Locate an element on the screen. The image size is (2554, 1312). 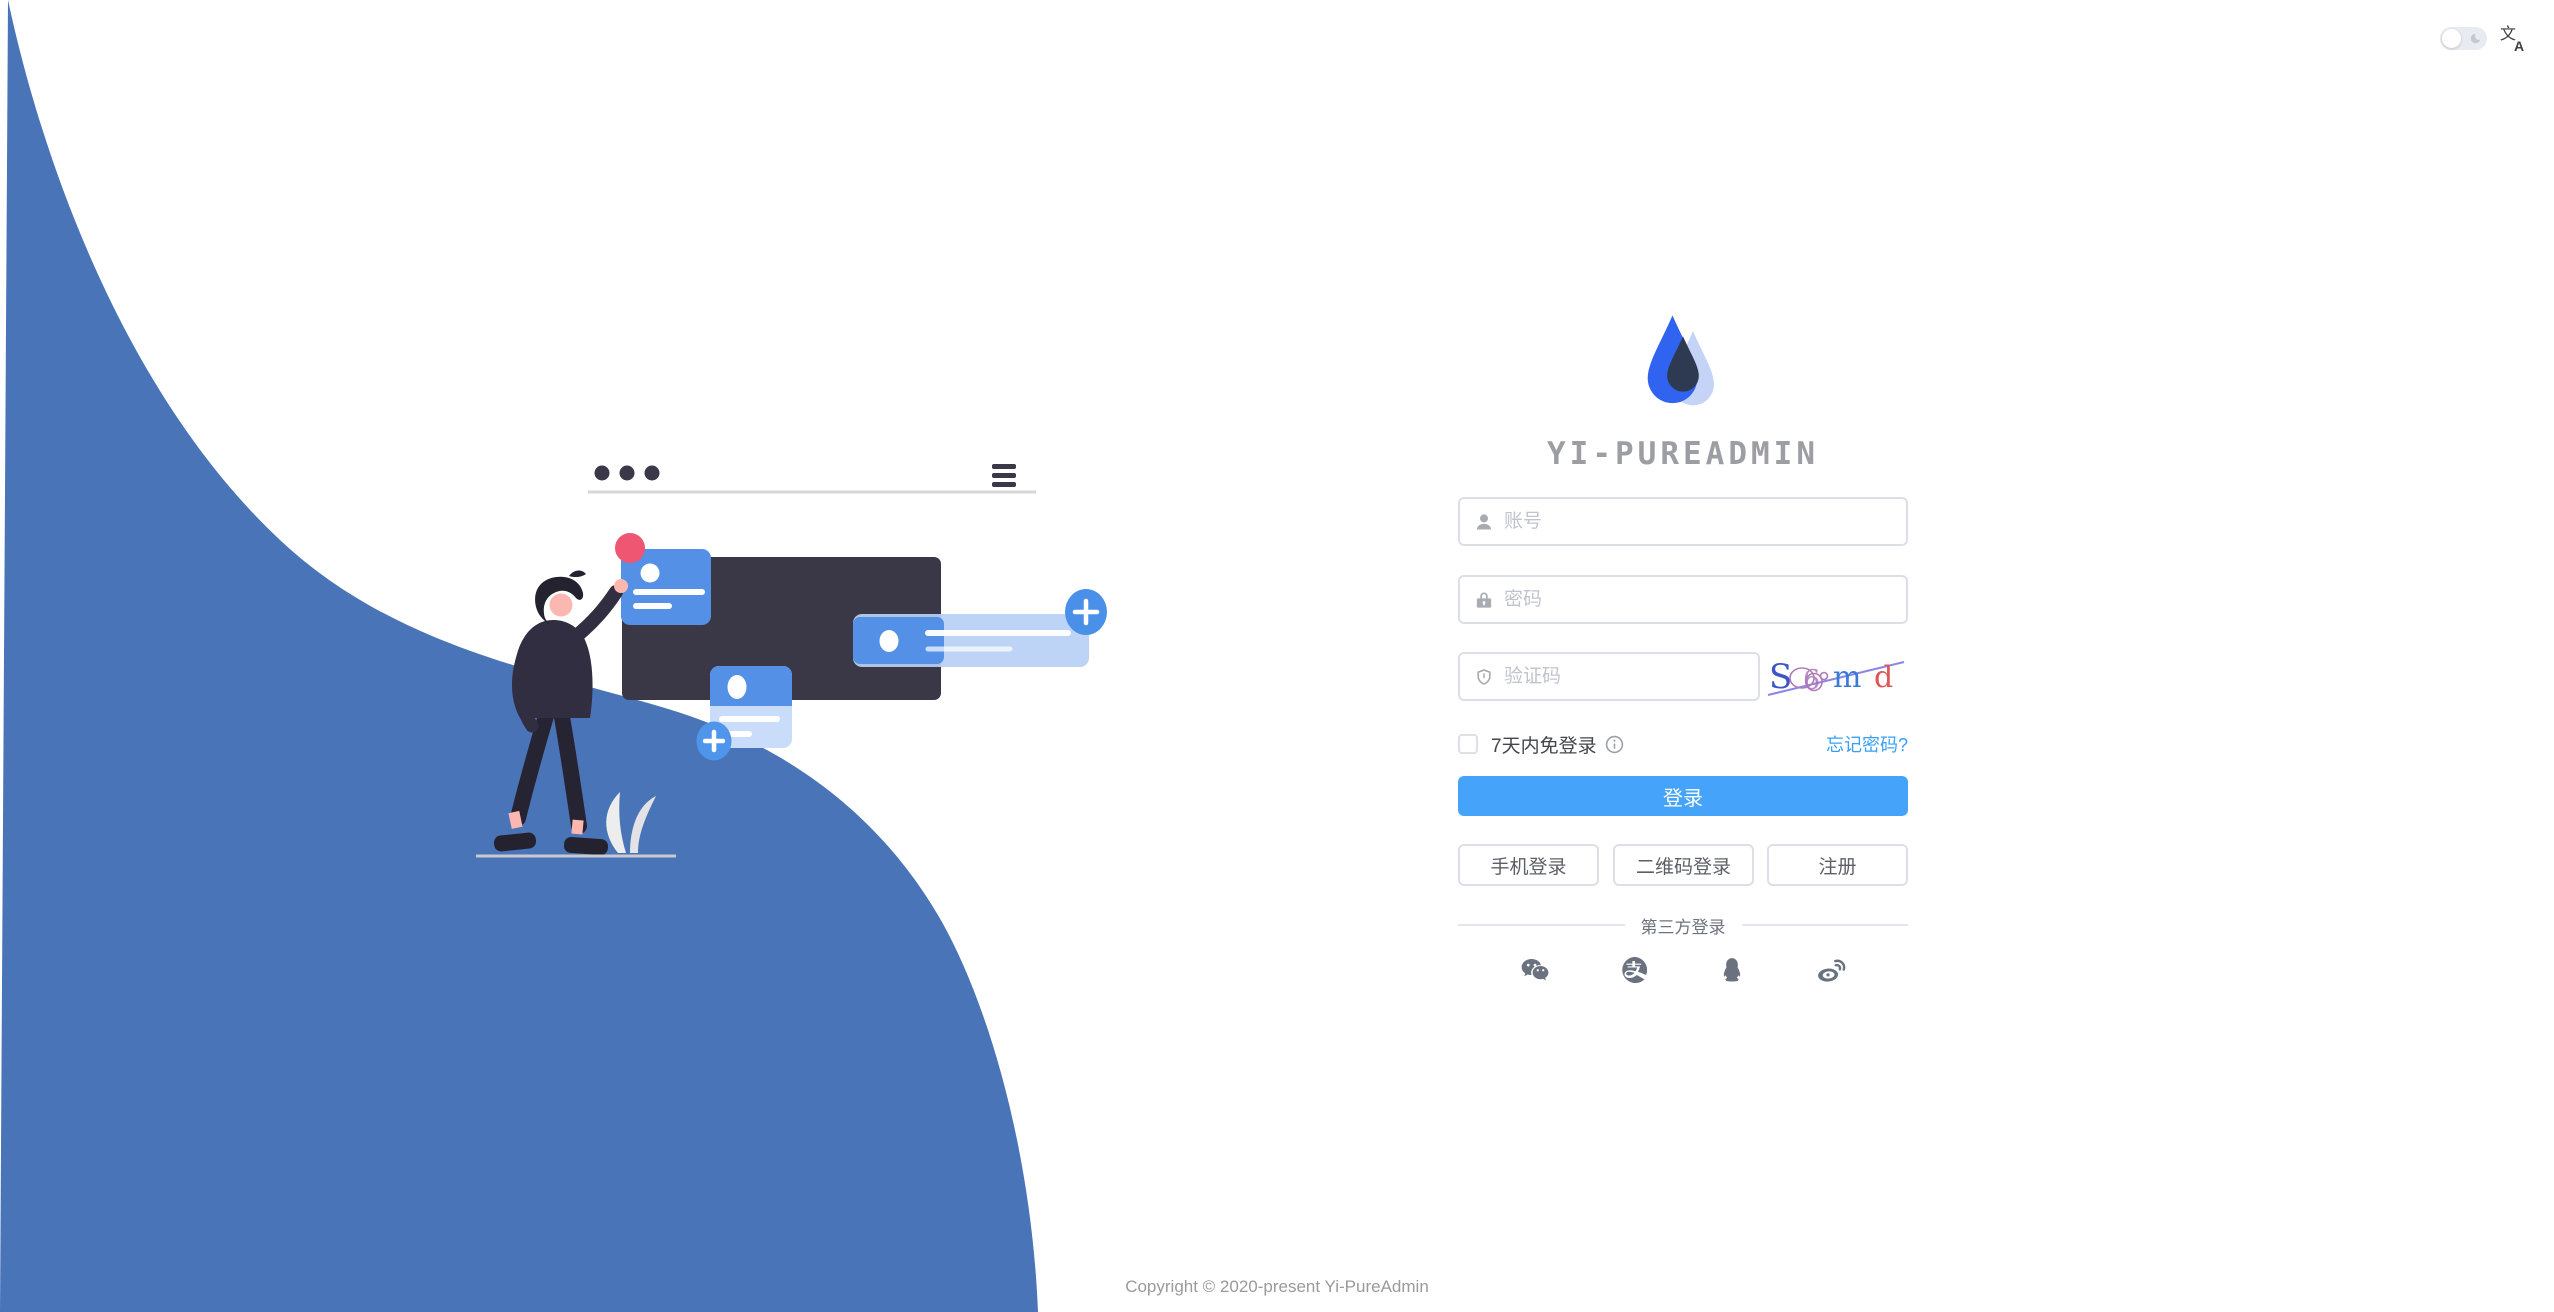
third-party-label: 第三方登录 is located at coordinates (1683, 927).